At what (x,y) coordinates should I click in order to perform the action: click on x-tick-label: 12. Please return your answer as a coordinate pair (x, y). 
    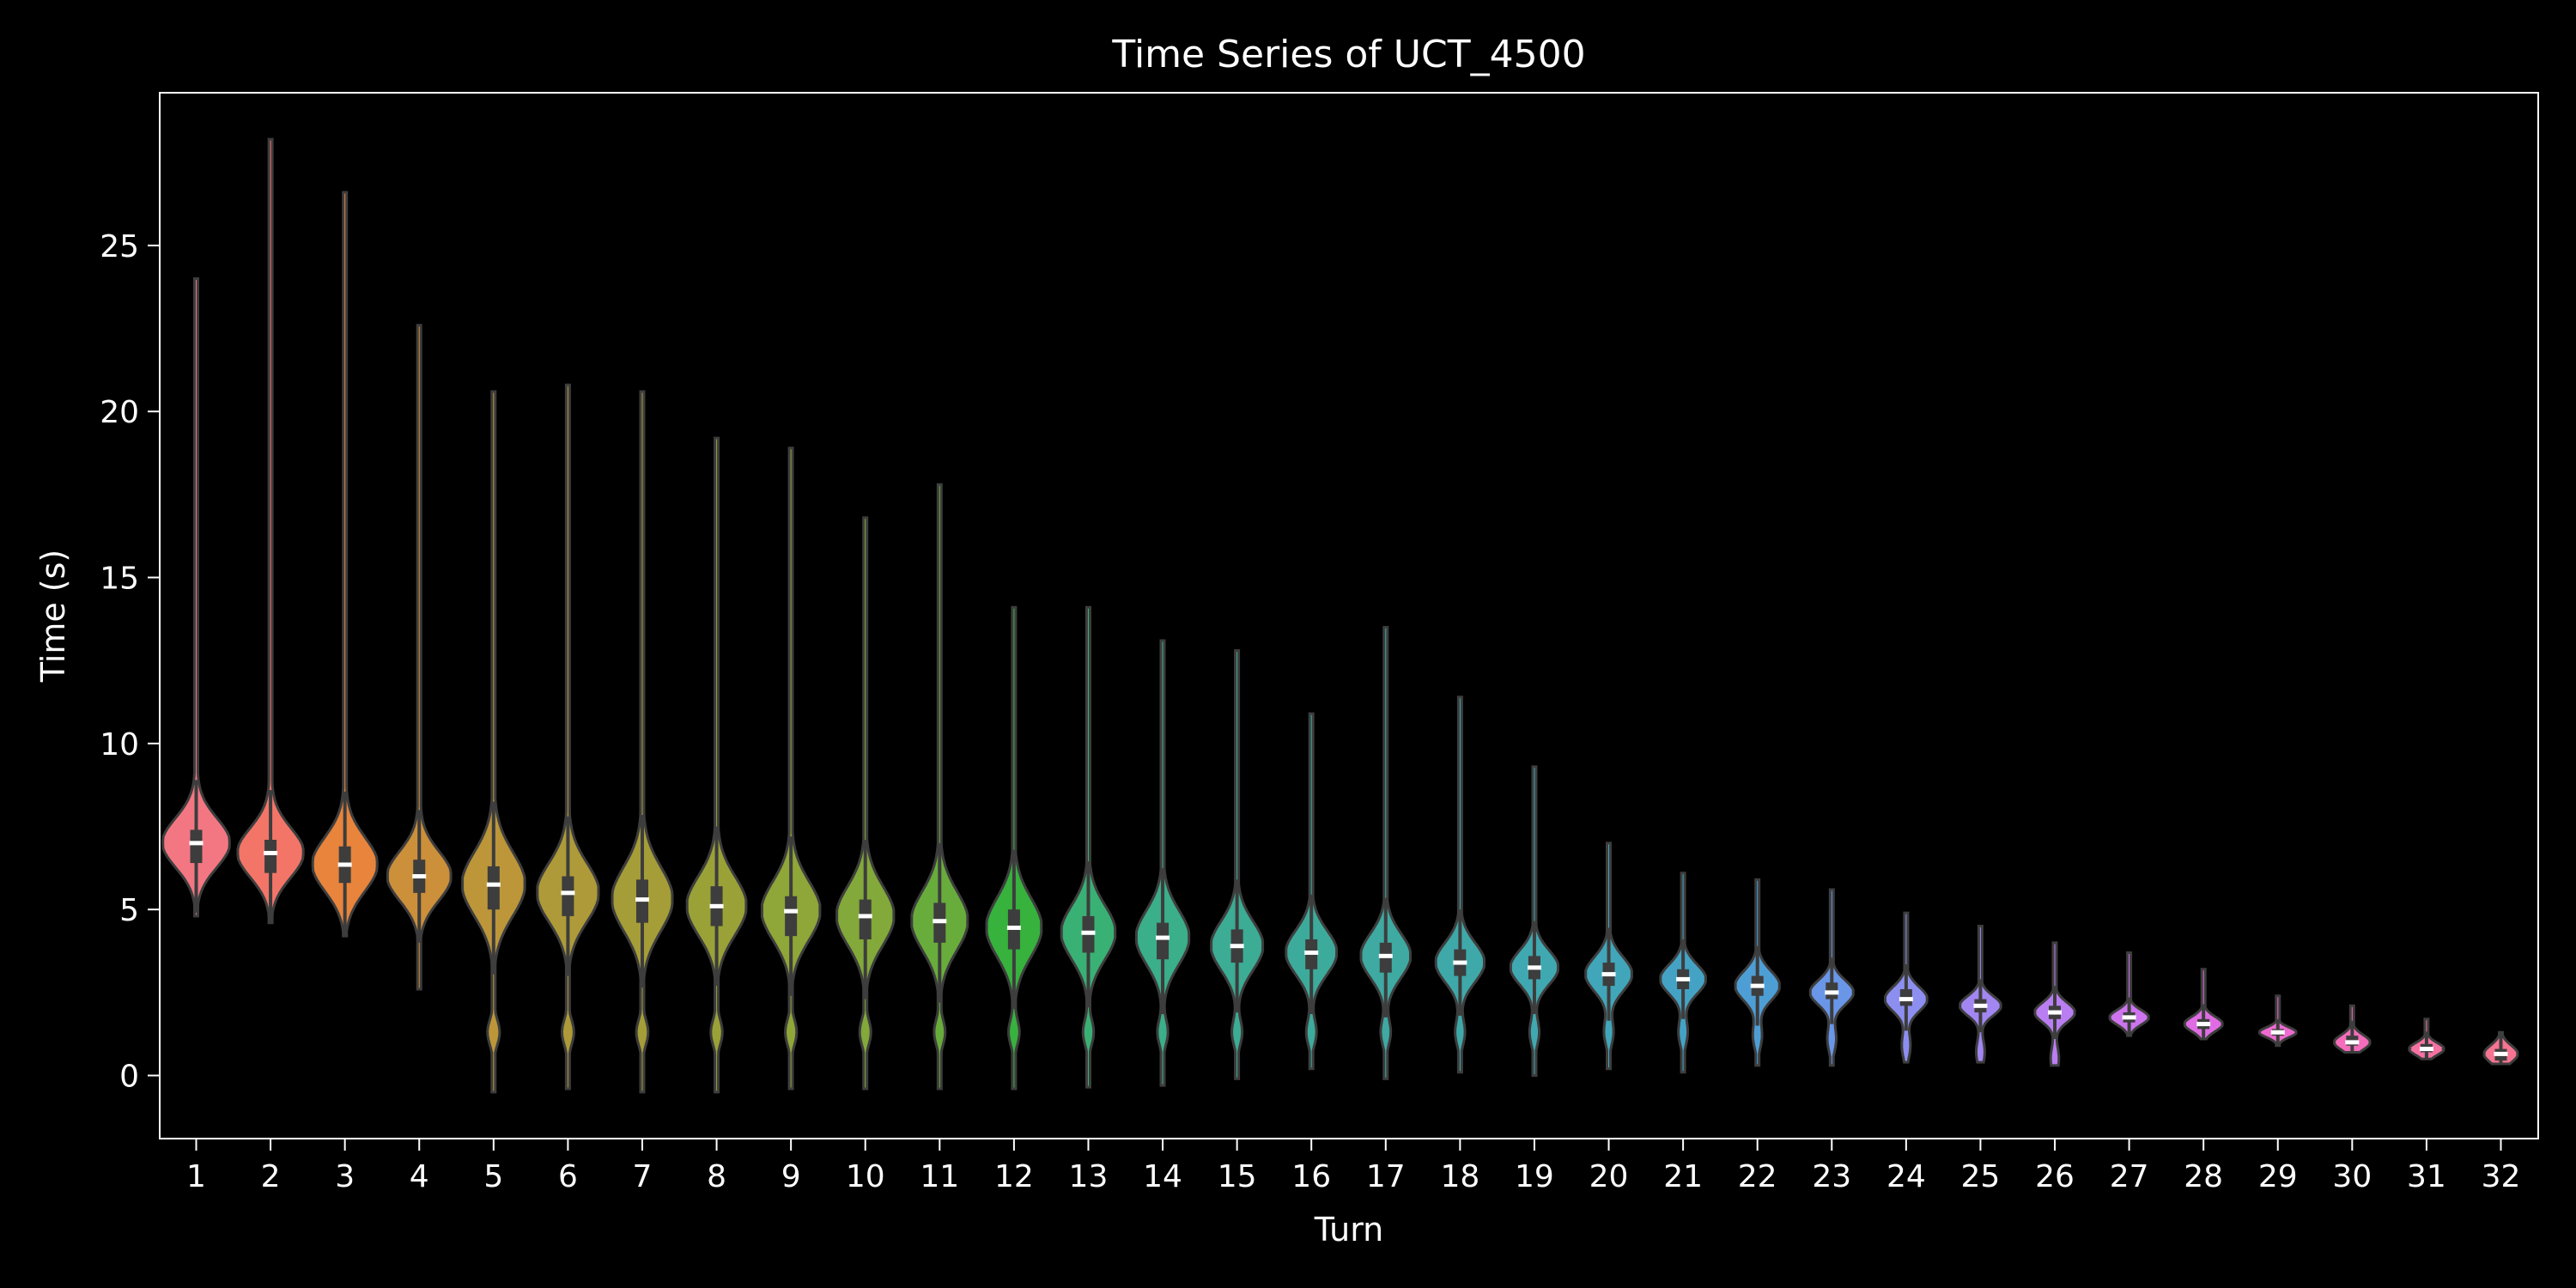
    Looking at the image, I should click on (1014, 1177).